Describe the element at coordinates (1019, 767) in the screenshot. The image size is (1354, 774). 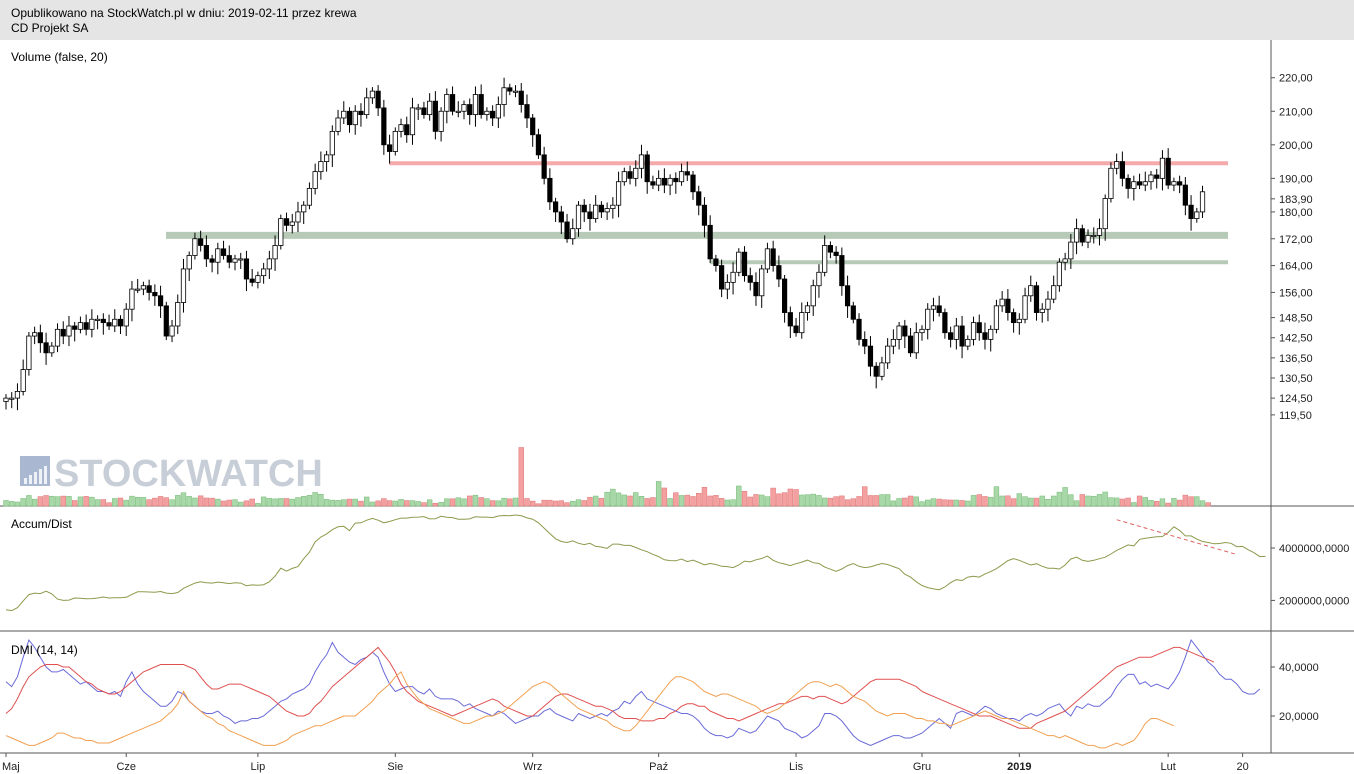
I see `x-tick-label: 2019` at that location.